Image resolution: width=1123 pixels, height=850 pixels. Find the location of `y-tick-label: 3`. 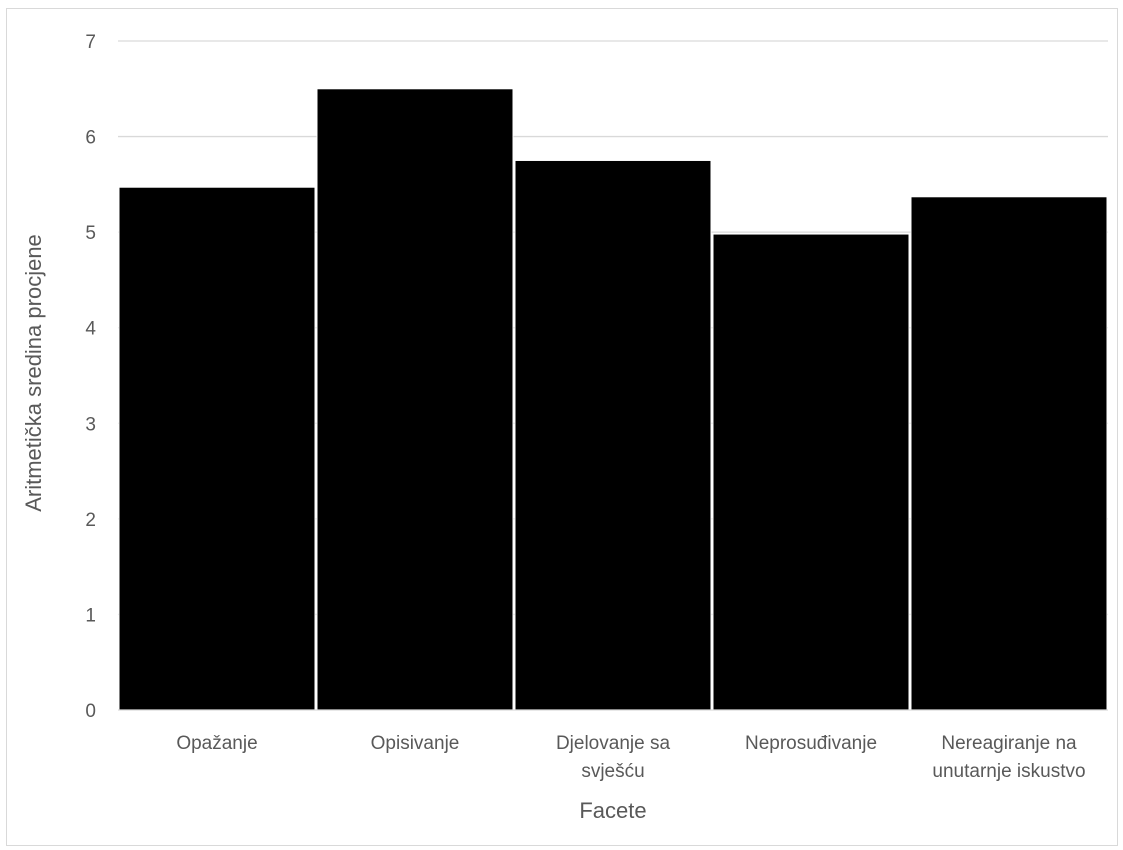

y-tick-label: 3 is located at coordinates (90, 424).